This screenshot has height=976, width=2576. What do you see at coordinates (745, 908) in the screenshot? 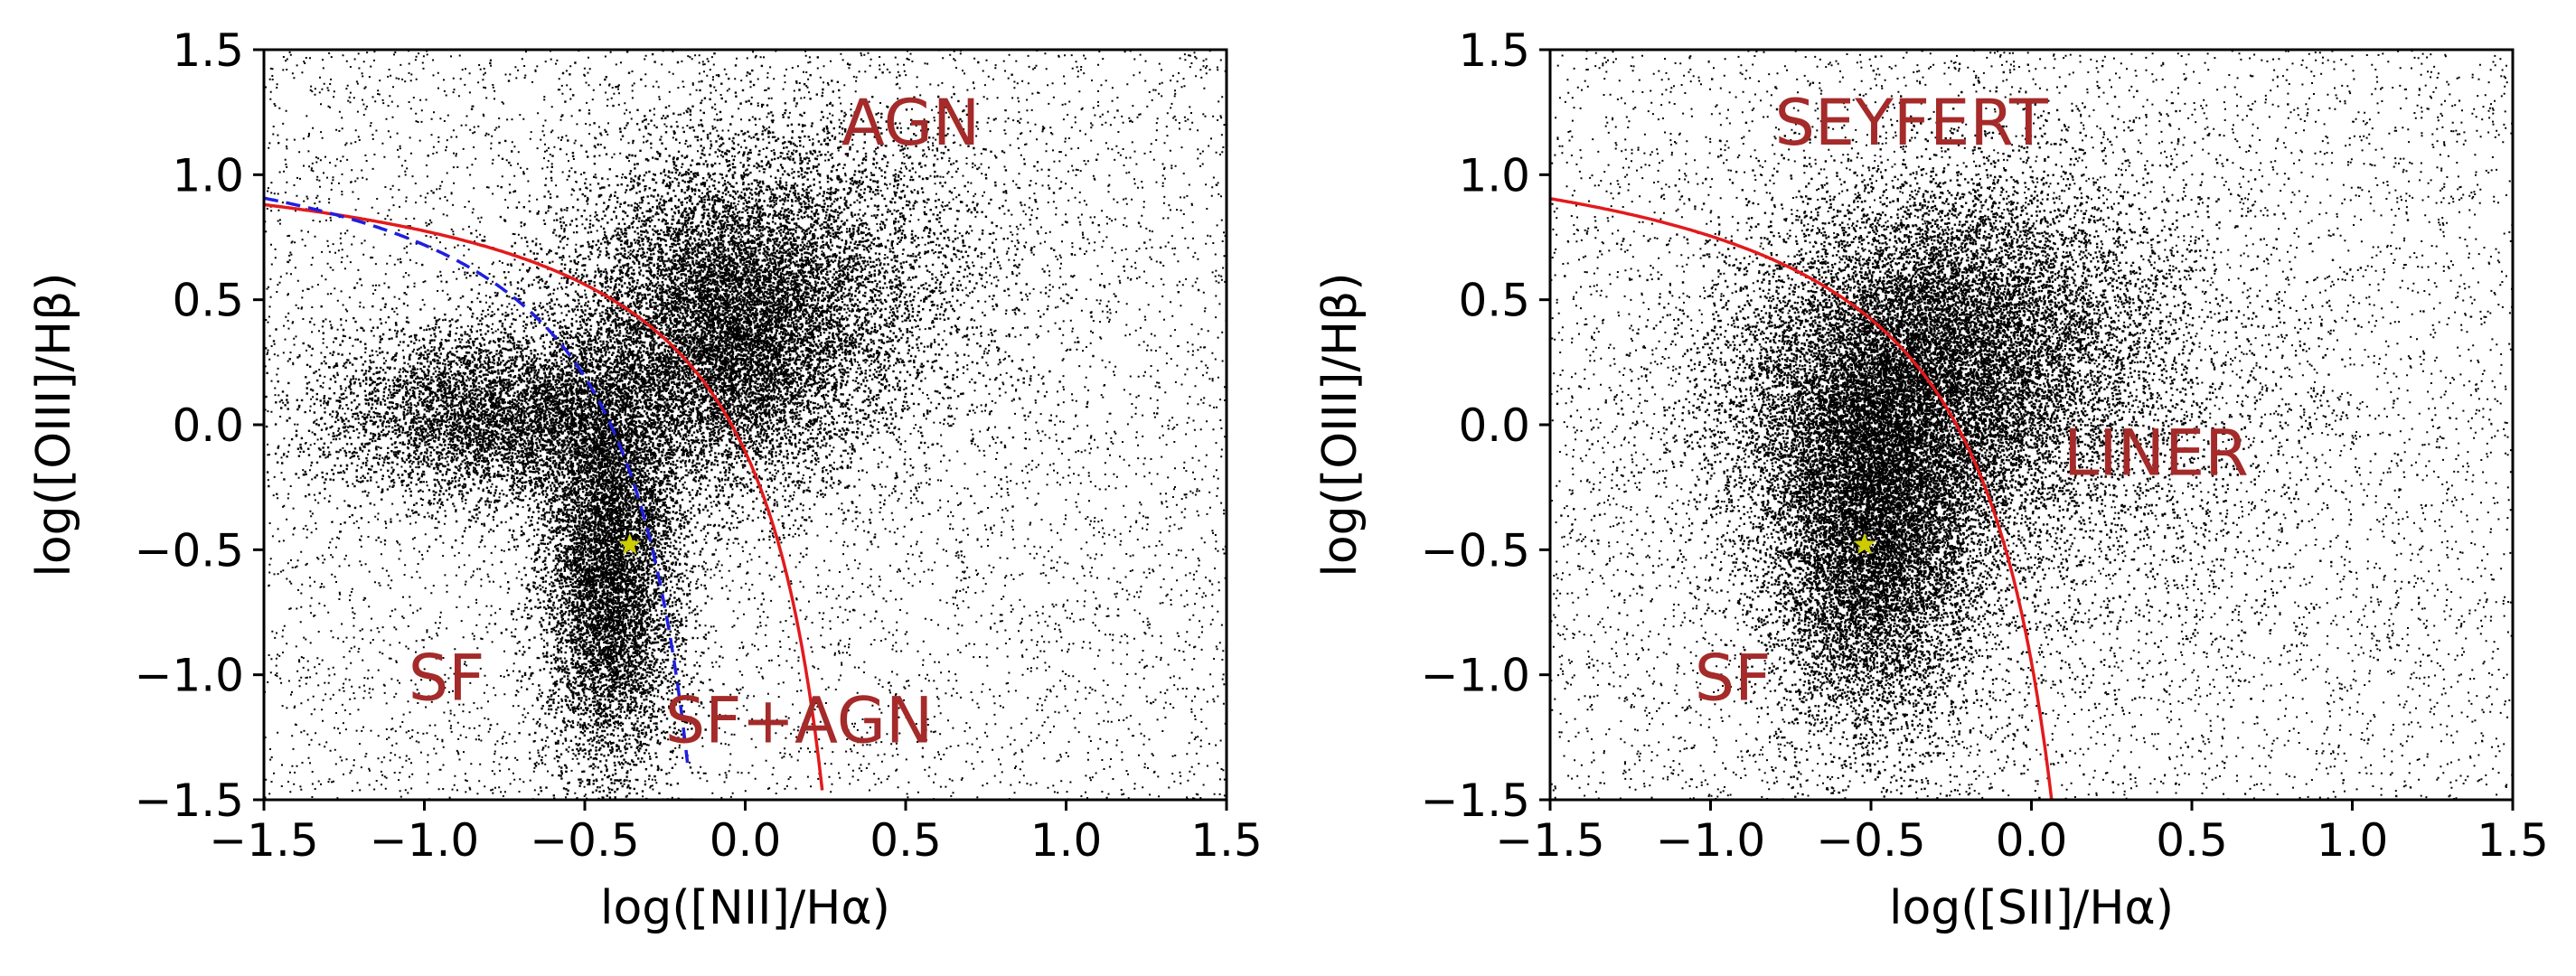
I see `x-axis-label: log([NII]/Hα)` at bounding box center [745, 908].